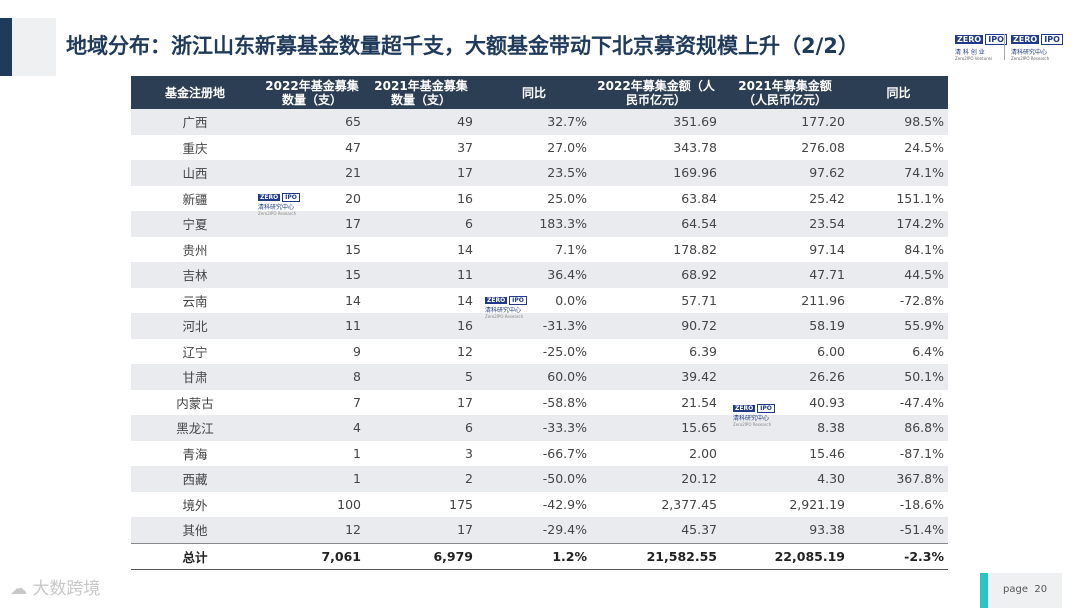 Image resolution: width=1080 pixels, height=608 pixels. Describe the element at coordinates (195, 377) in the screenshot. I see `cell-region: 甘肃` at that location.